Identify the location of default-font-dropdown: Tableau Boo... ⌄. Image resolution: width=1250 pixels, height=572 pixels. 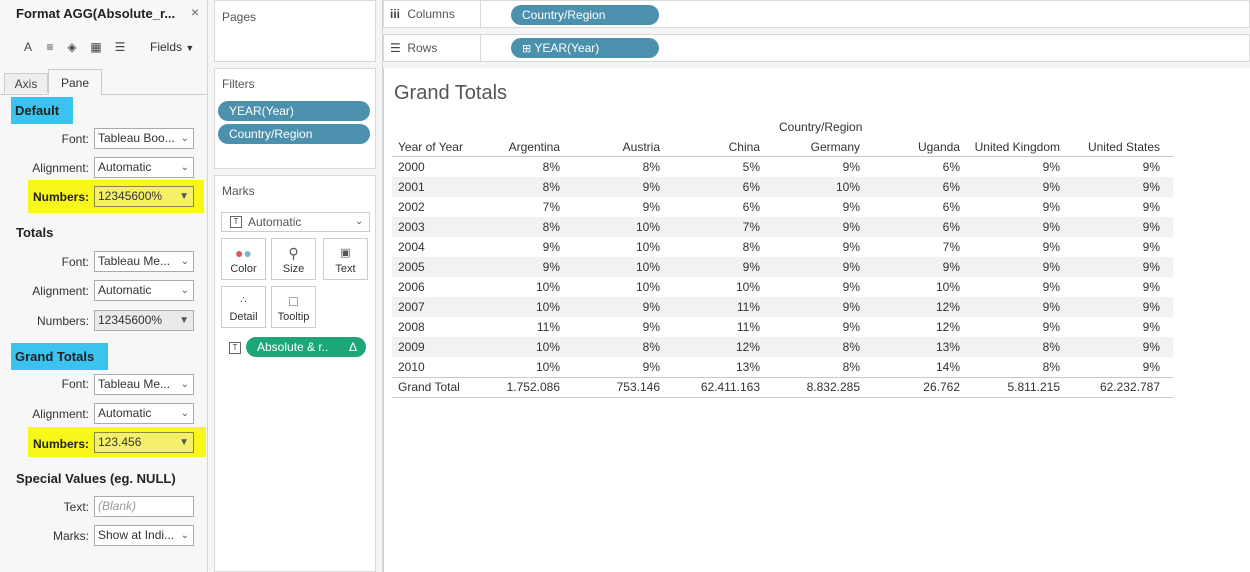
(144, 138).